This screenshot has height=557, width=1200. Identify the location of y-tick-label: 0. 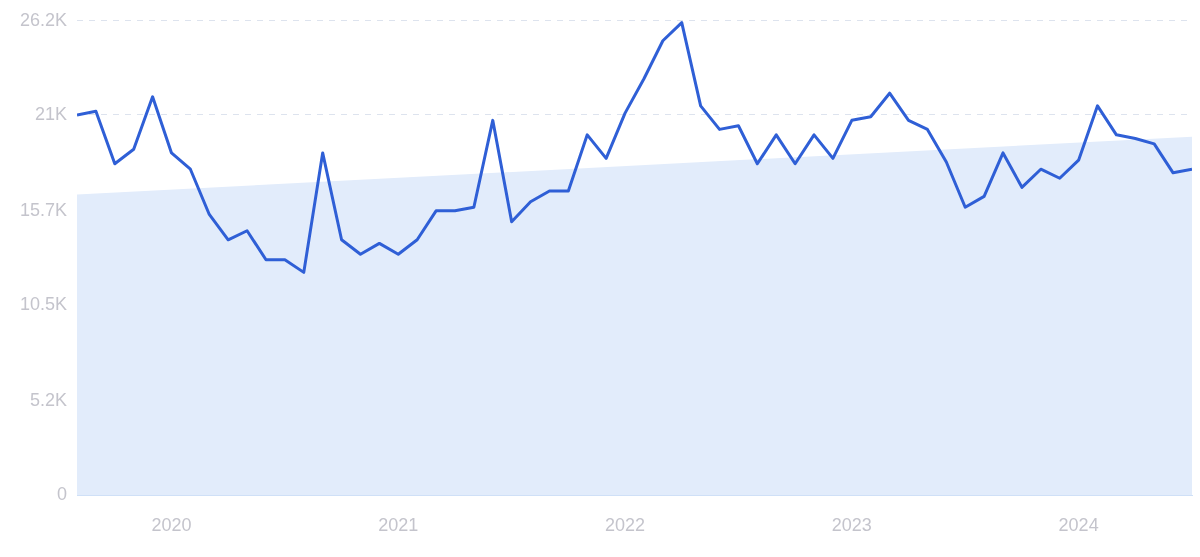
(61, 493).